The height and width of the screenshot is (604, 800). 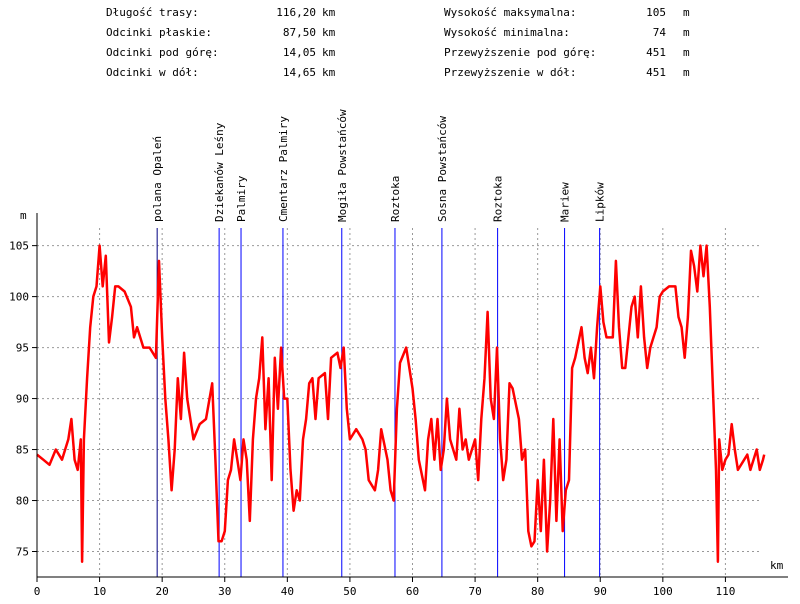 What do you see at coordinates (663, 591) in the screenshot?
I see `x-tick-label: 100` at bounding box center [663, 591].